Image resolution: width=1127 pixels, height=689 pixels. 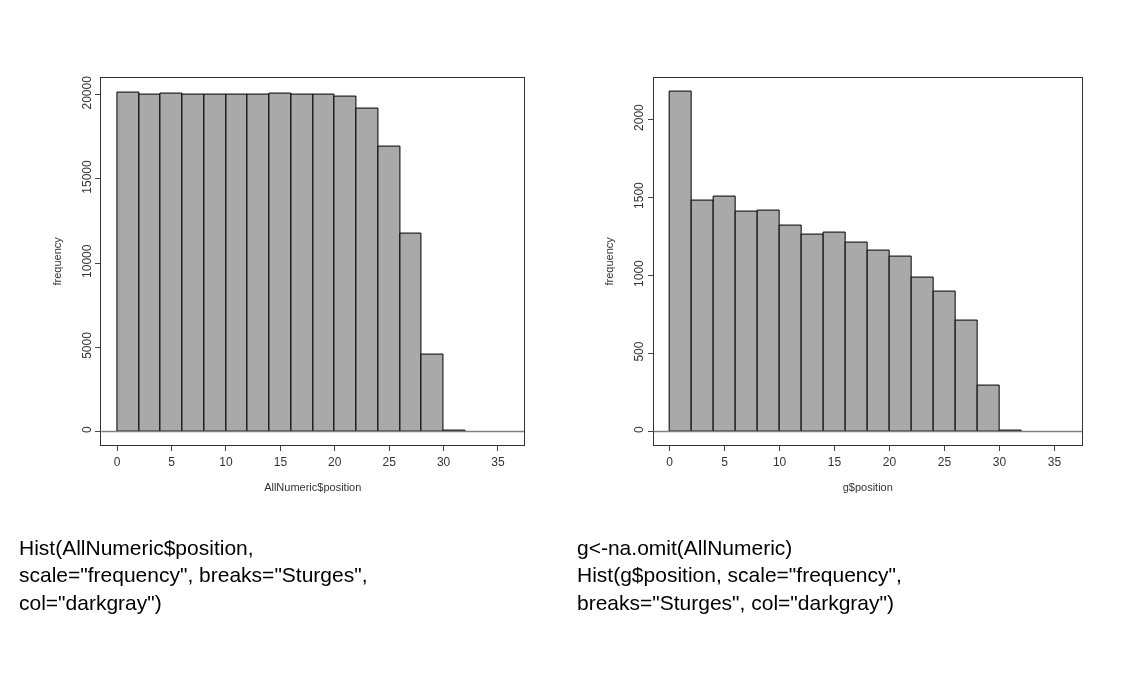 I want to click on y-tick-label: 1500, so click(x=638, y=195).